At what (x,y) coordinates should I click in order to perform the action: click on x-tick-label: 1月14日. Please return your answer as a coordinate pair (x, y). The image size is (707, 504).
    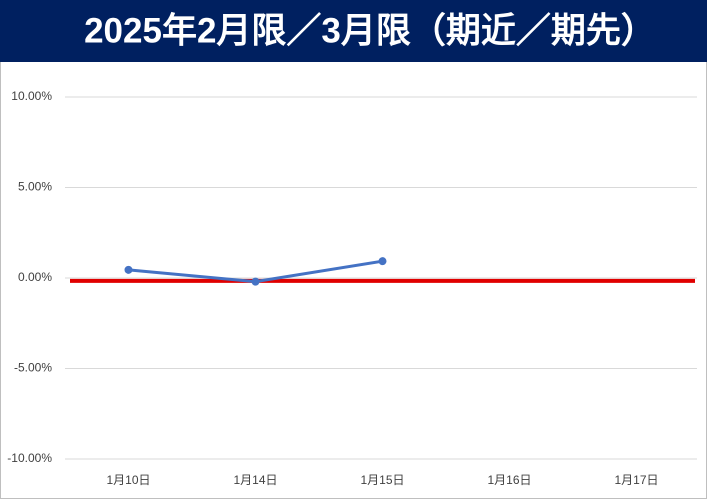
    Looking at the image, I should click on (255, 480).